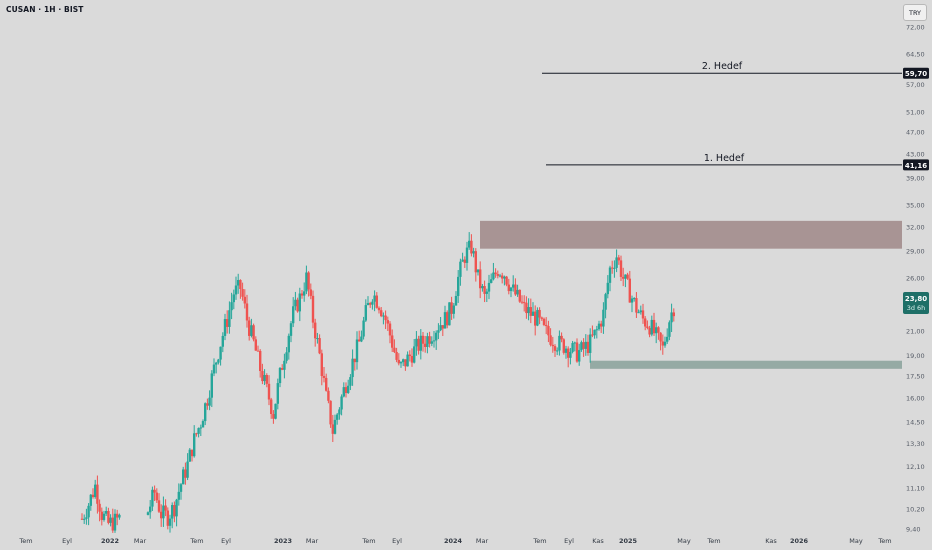 This screenshot has height=550, width=932. What do you see at coordinates (453, 541) in the screenshot?
I see `x-tick-label: 2024` at bounding box center [453, 541].